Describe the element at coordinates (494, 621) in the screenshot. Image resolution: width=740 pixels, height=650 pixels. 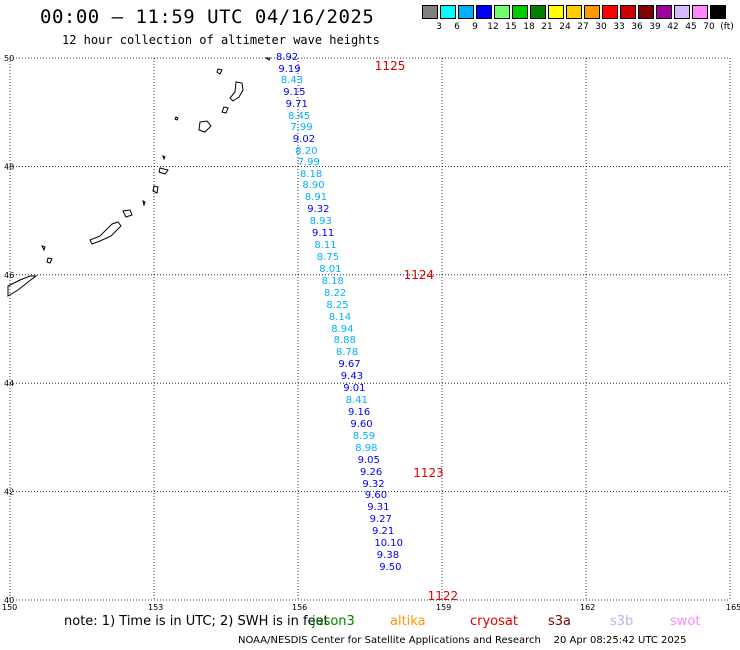
I see `satellite-name: cryosat` at that location.